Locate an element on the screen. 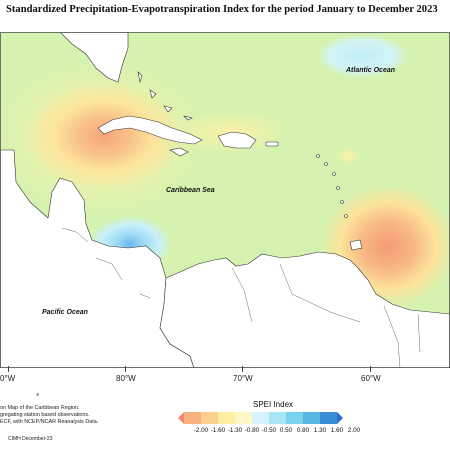  tick-90w is located at coordinates (8, 369).